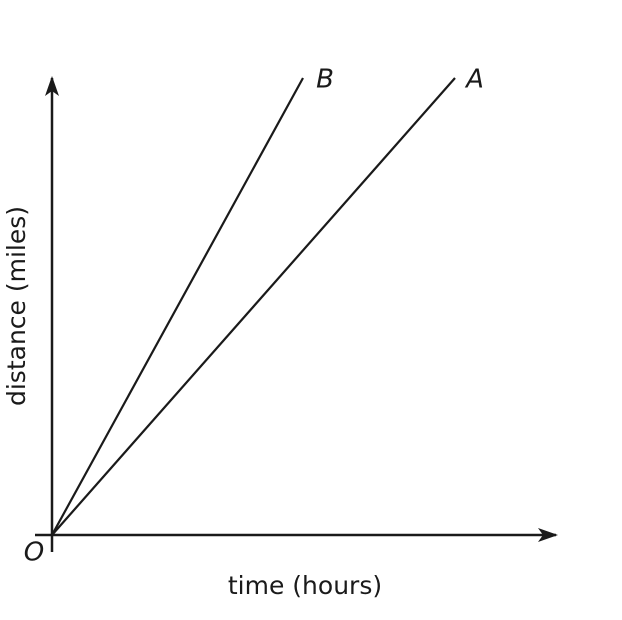  What do you see at coordinates (16, 306) in the screenshot?
I see `y-axis-label: distance (miles)` at bounding box center [16, 306].